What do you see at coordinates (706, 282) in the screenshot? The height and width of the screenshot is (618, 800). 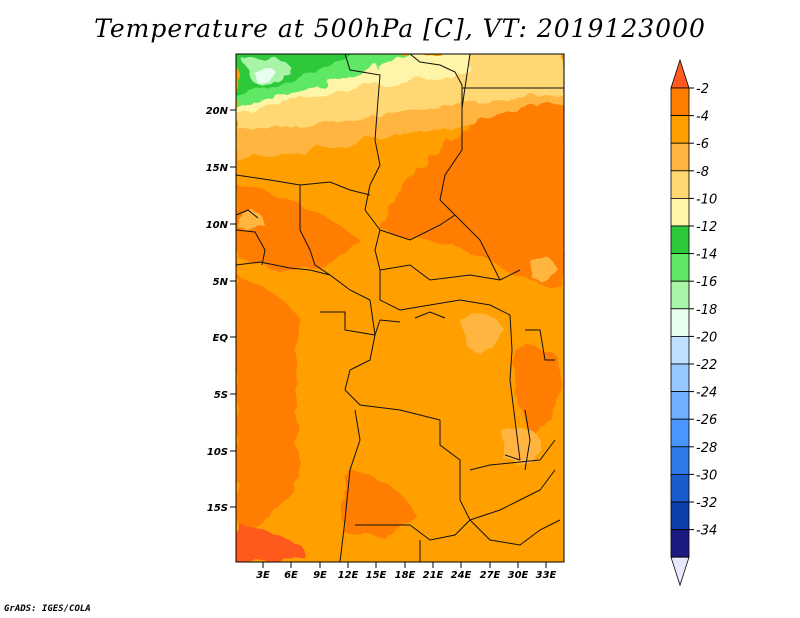 I see `colorbar-label: -16` at bounding box center [706, 282].